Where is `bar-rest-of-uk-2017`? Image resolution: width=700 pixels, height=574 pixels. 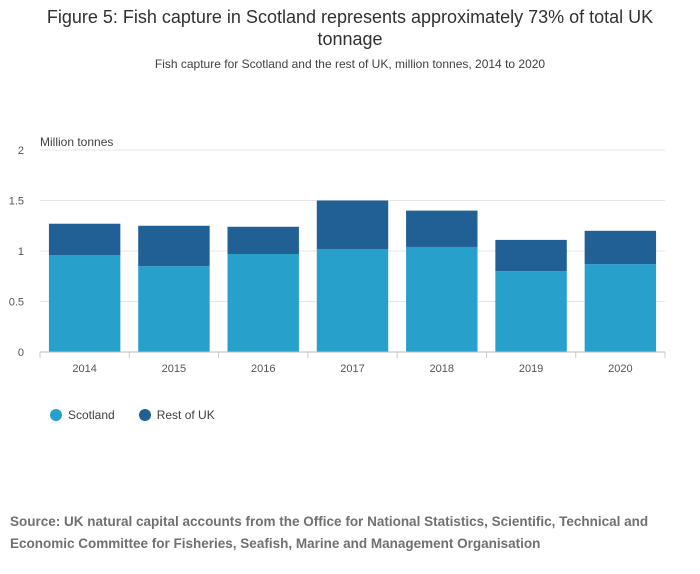
bar-rest-of-uk-2017 is located at coordinates (352, 224).